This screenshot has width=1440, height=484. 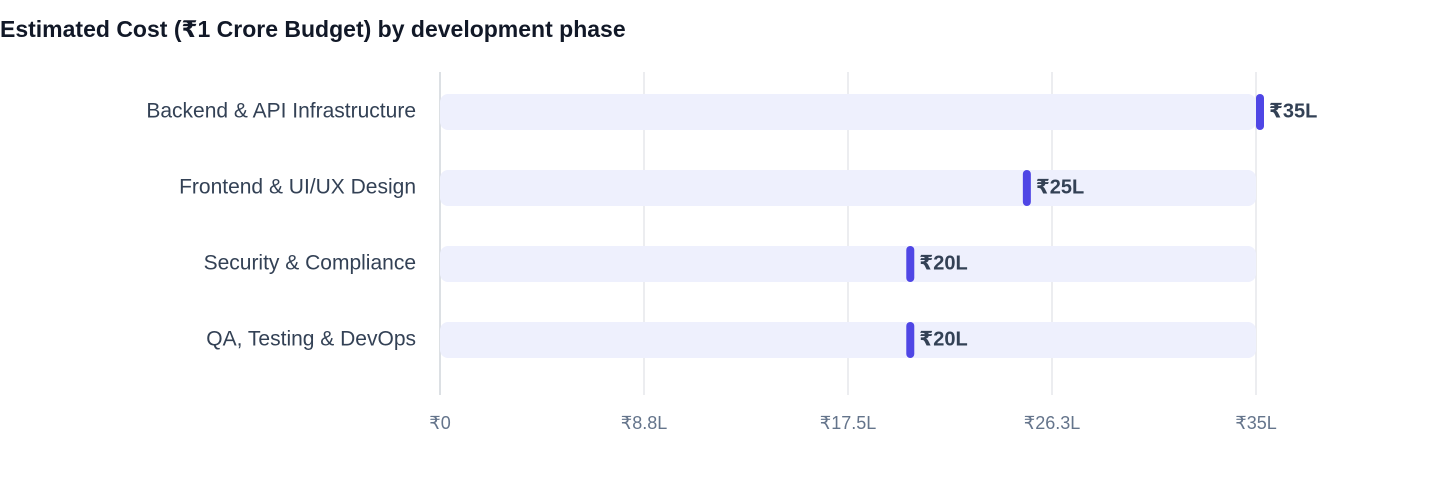 I want to click on y-tick-label: Security & Compliance, so click(x=310, y=263).